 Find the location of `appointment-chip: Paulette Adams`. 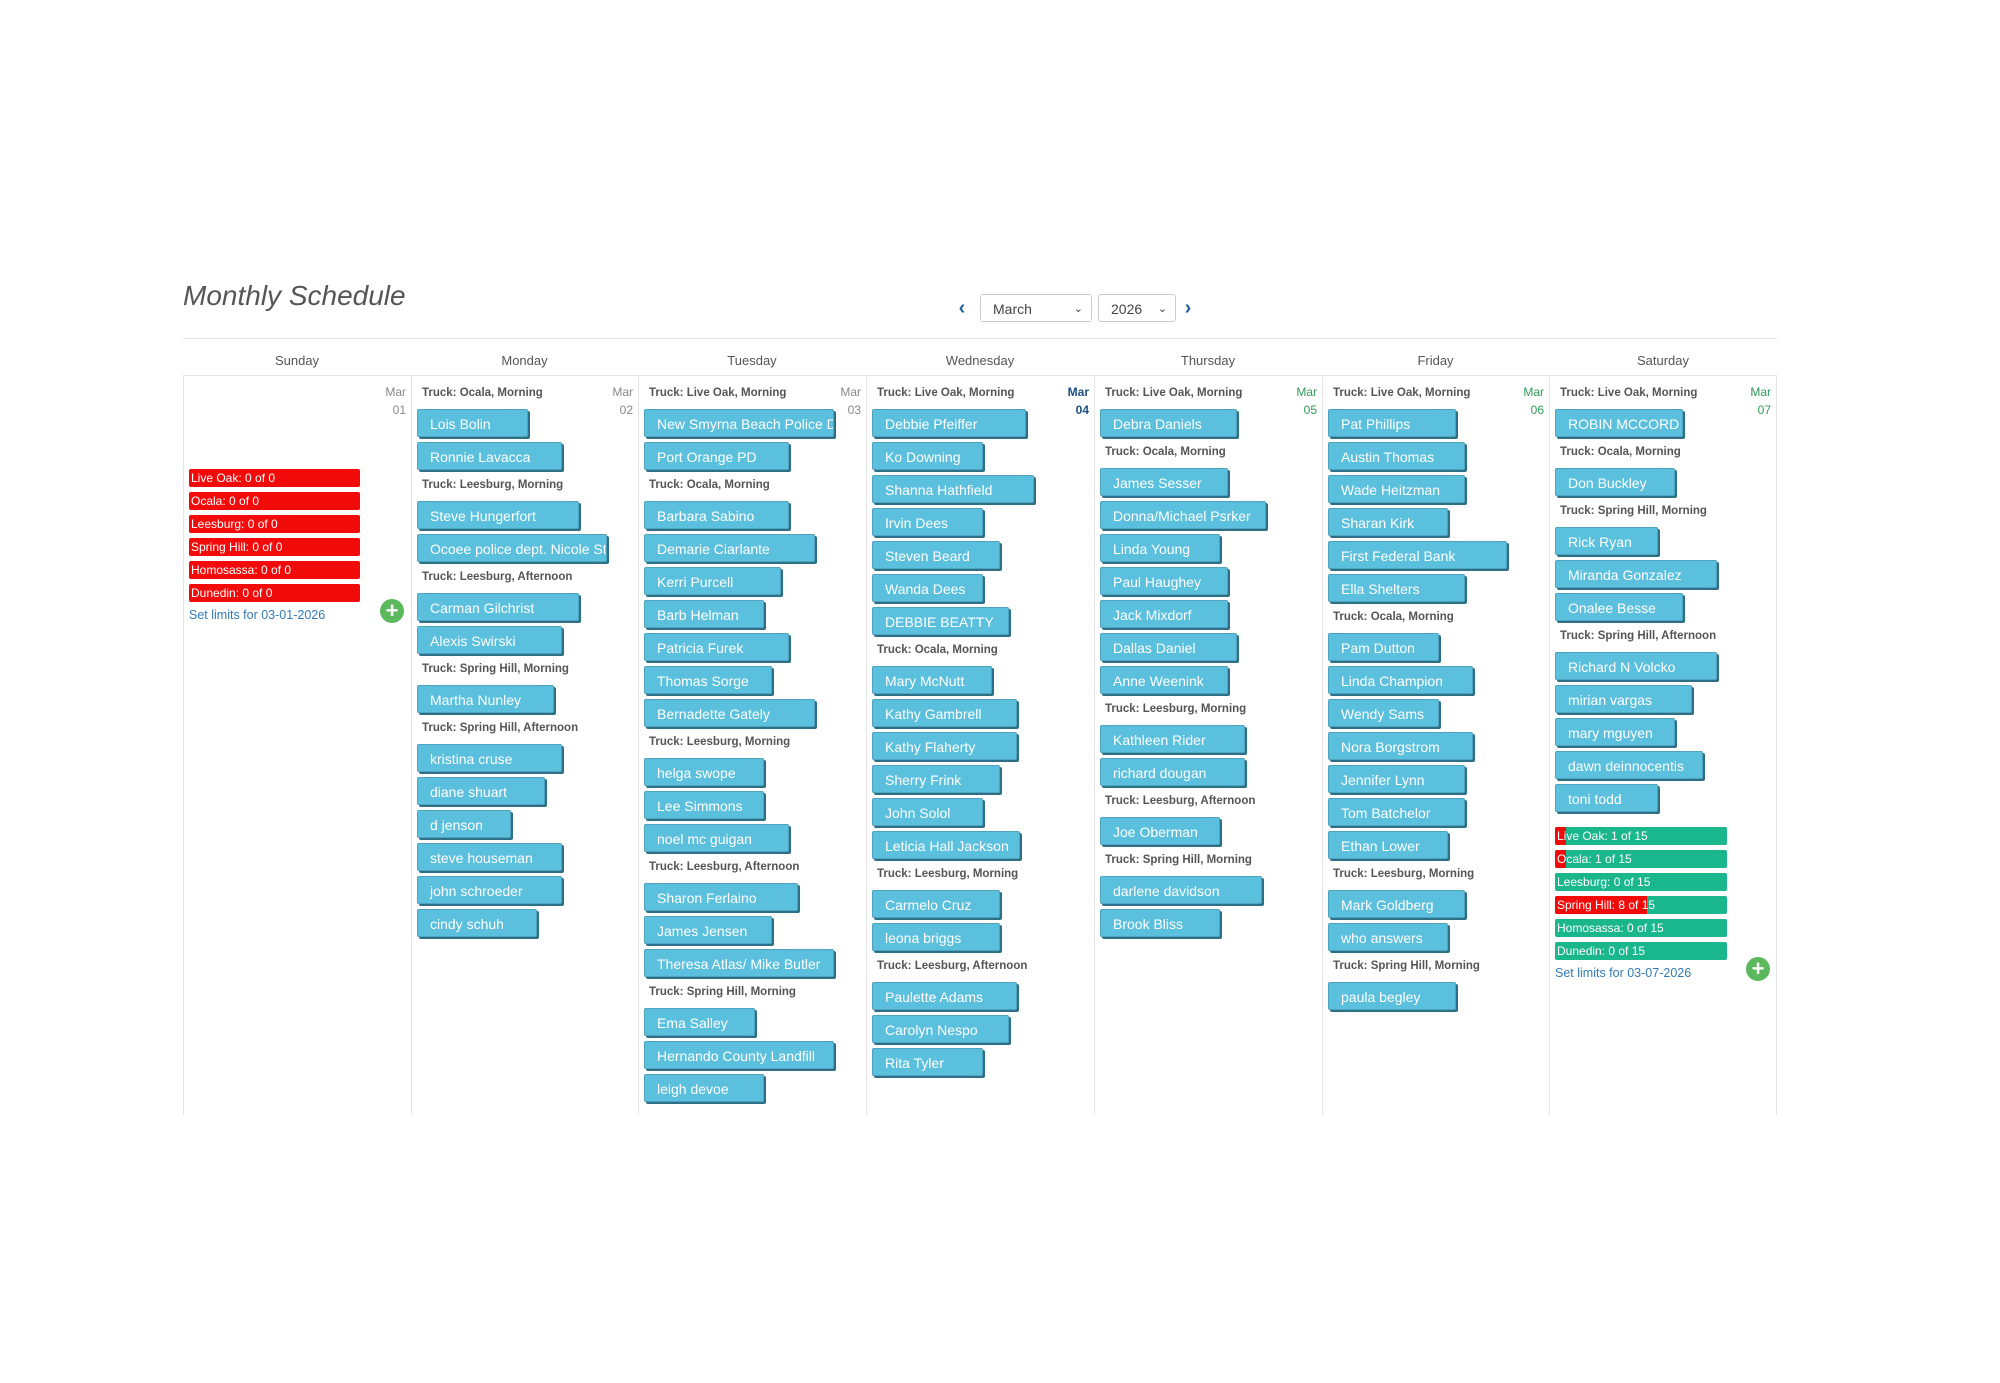

appointment-chip: Paulette Adams is located at coordinates (944, 996).